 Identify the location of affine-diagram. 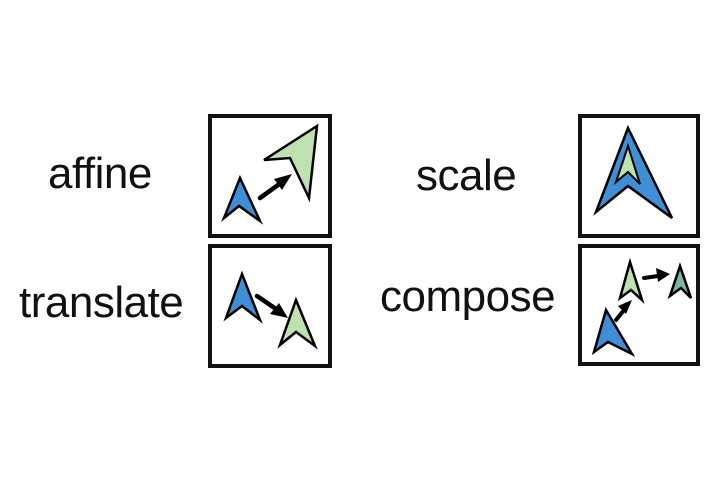
(270, 174).